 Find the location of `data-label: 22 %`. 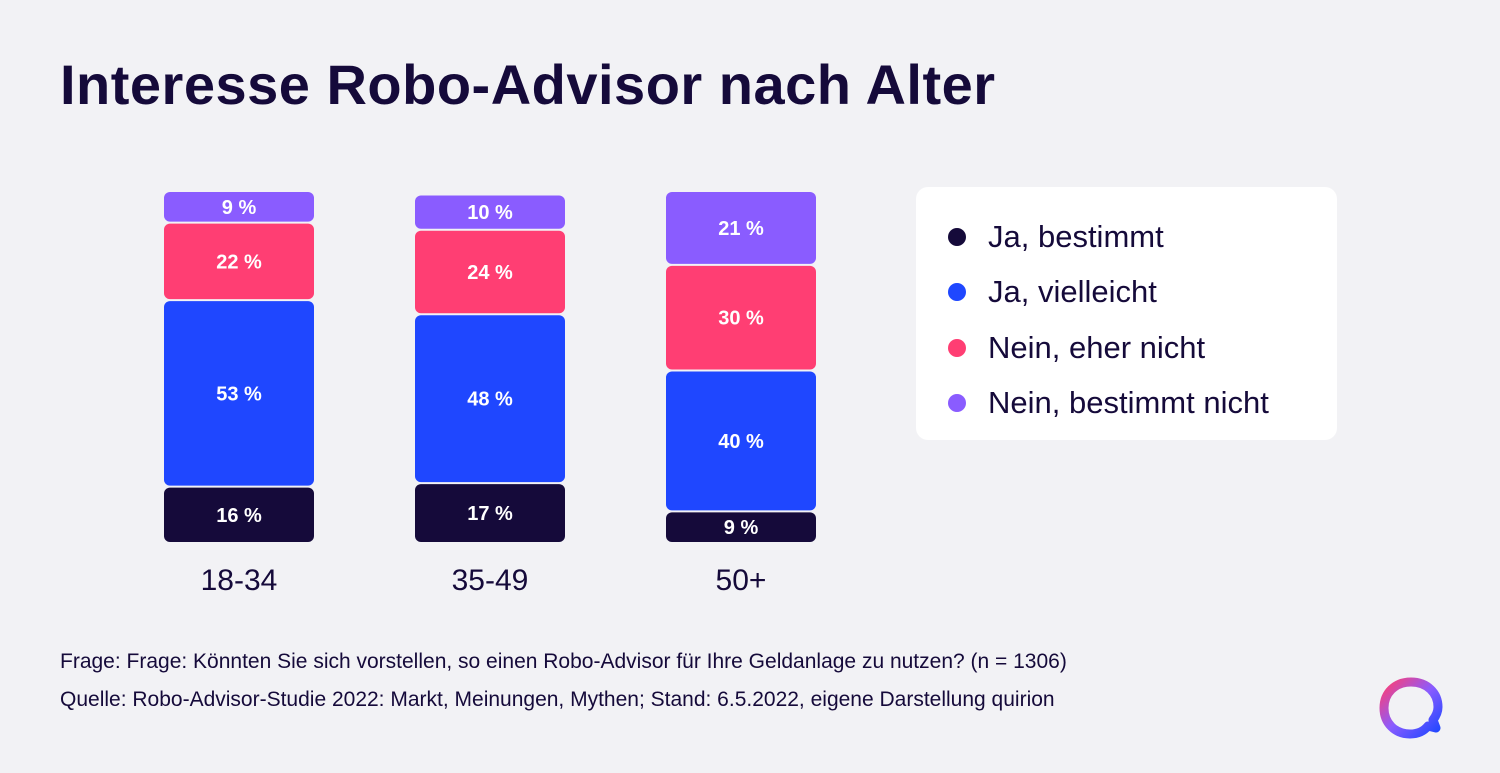

data-label: 22 % is located at coordinates (239, 262).